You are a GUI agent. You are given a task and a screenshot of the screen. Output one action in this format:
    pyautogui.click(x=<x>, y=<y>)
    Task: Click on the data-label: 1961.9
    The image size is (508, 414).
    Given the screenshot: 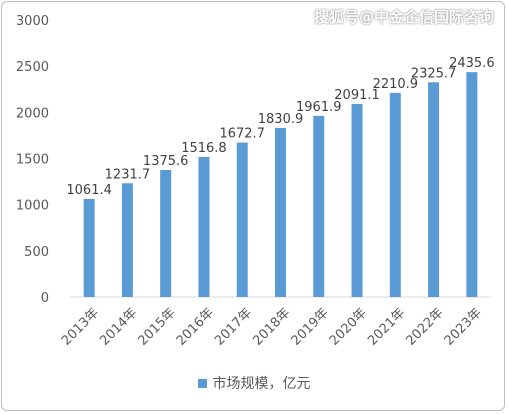 What is the action you would take?
    pyautogui.click(x=319, y=107)
    